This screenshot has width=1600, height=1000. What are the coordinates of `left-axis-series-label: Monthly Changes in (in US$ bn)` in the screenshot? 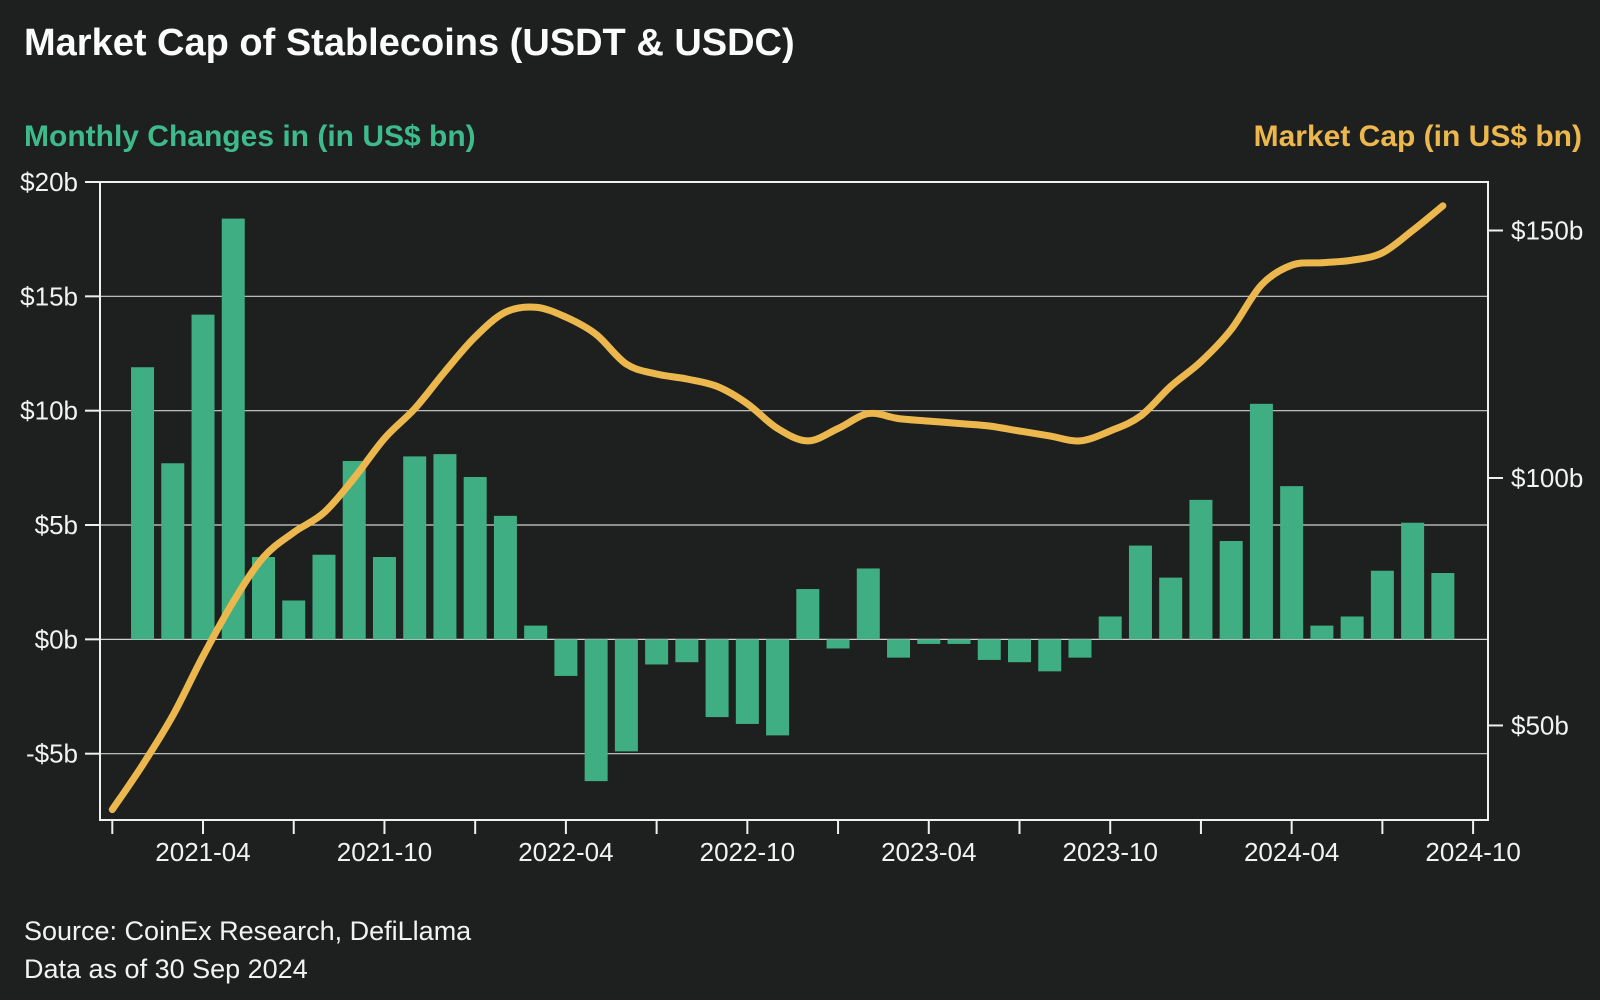 It's located at (250, 136).